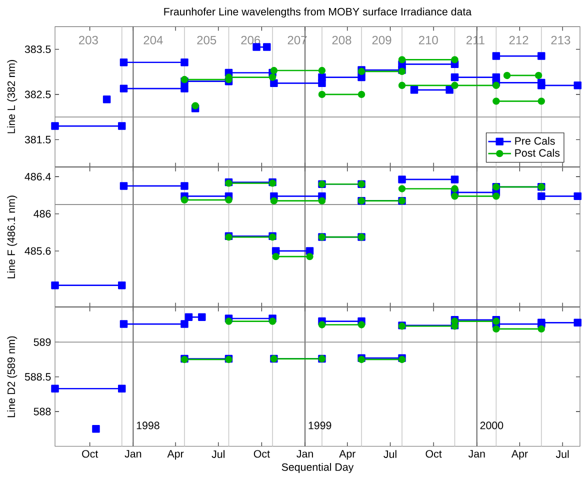 Image resolution: width=583 pixels, height=479 pixels. What do you see at coordinates (12, 97) in the screenshot?
I see `y-axis-title: Line L (382 nm)` at bounding box center [12, 97].